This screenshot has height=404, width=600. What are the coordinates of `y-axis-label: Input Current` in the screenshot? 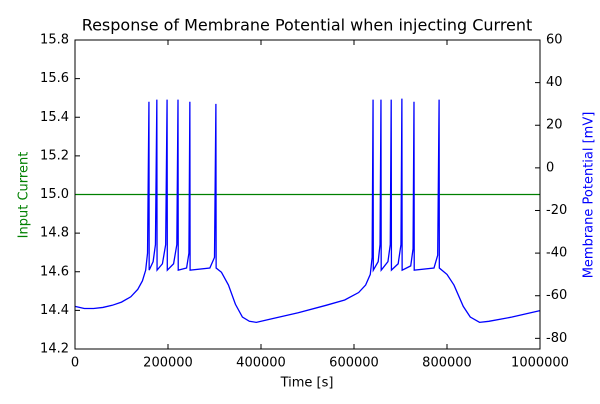 It's located at (24, 195).